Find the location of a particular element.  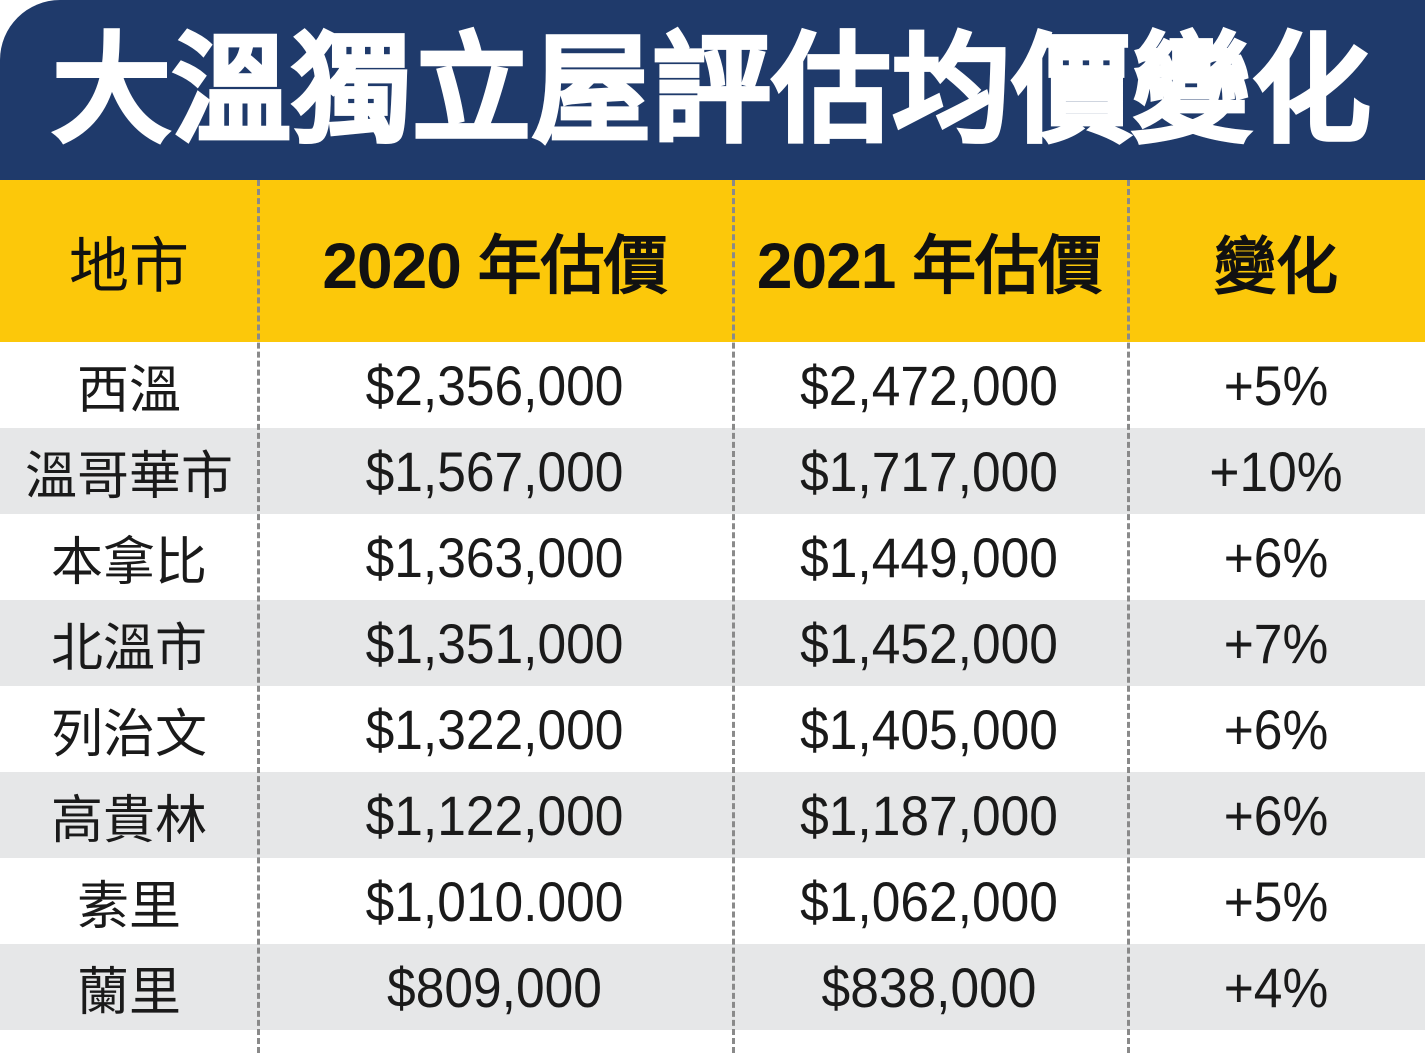

cell-district: 素里 is located at coordinates (128, 906).